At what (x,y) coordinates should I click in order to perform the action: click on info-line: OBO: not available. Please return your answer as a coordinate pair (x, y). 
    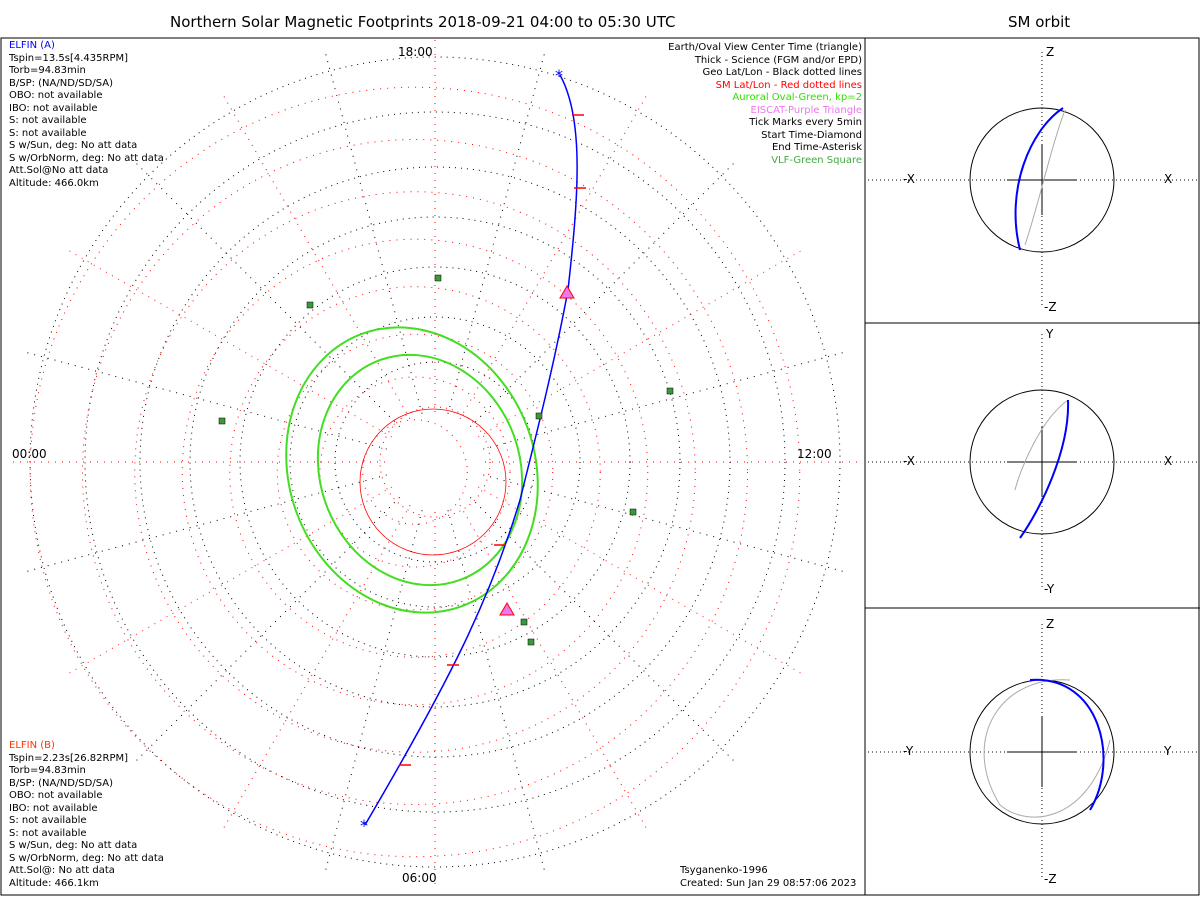
    Looking at the image, I should click on (56, 95).